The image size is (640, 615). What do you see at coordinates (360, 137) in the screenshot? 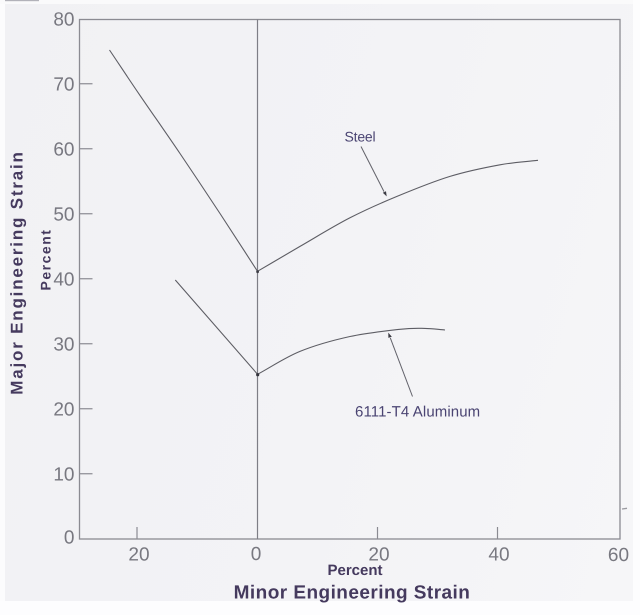
I see `svg-text: Steel` at bounding box center [360, 137].